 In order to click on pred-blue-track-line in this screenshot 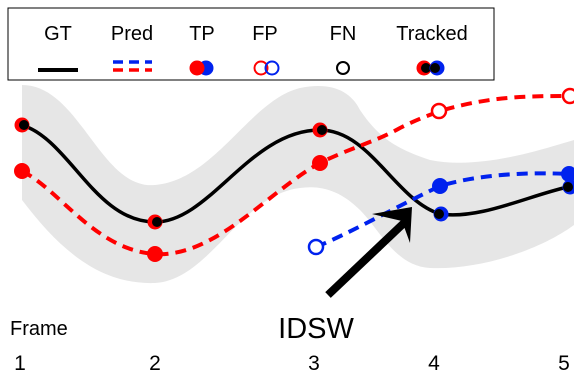, I will do `click(442, 210)`.